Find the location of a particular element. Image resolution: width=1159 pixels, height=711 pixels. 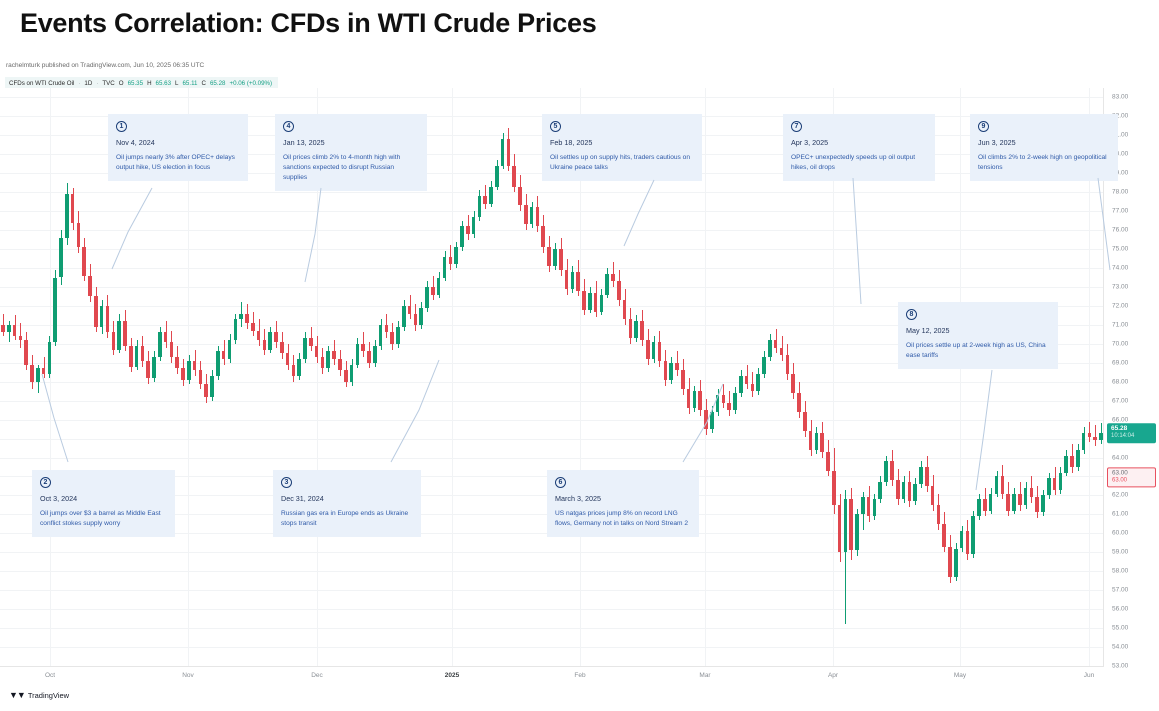

time-axis: Oct Nov Dec 2025 Feb Mar Apr May Jun is located at coordinates (552, 677).